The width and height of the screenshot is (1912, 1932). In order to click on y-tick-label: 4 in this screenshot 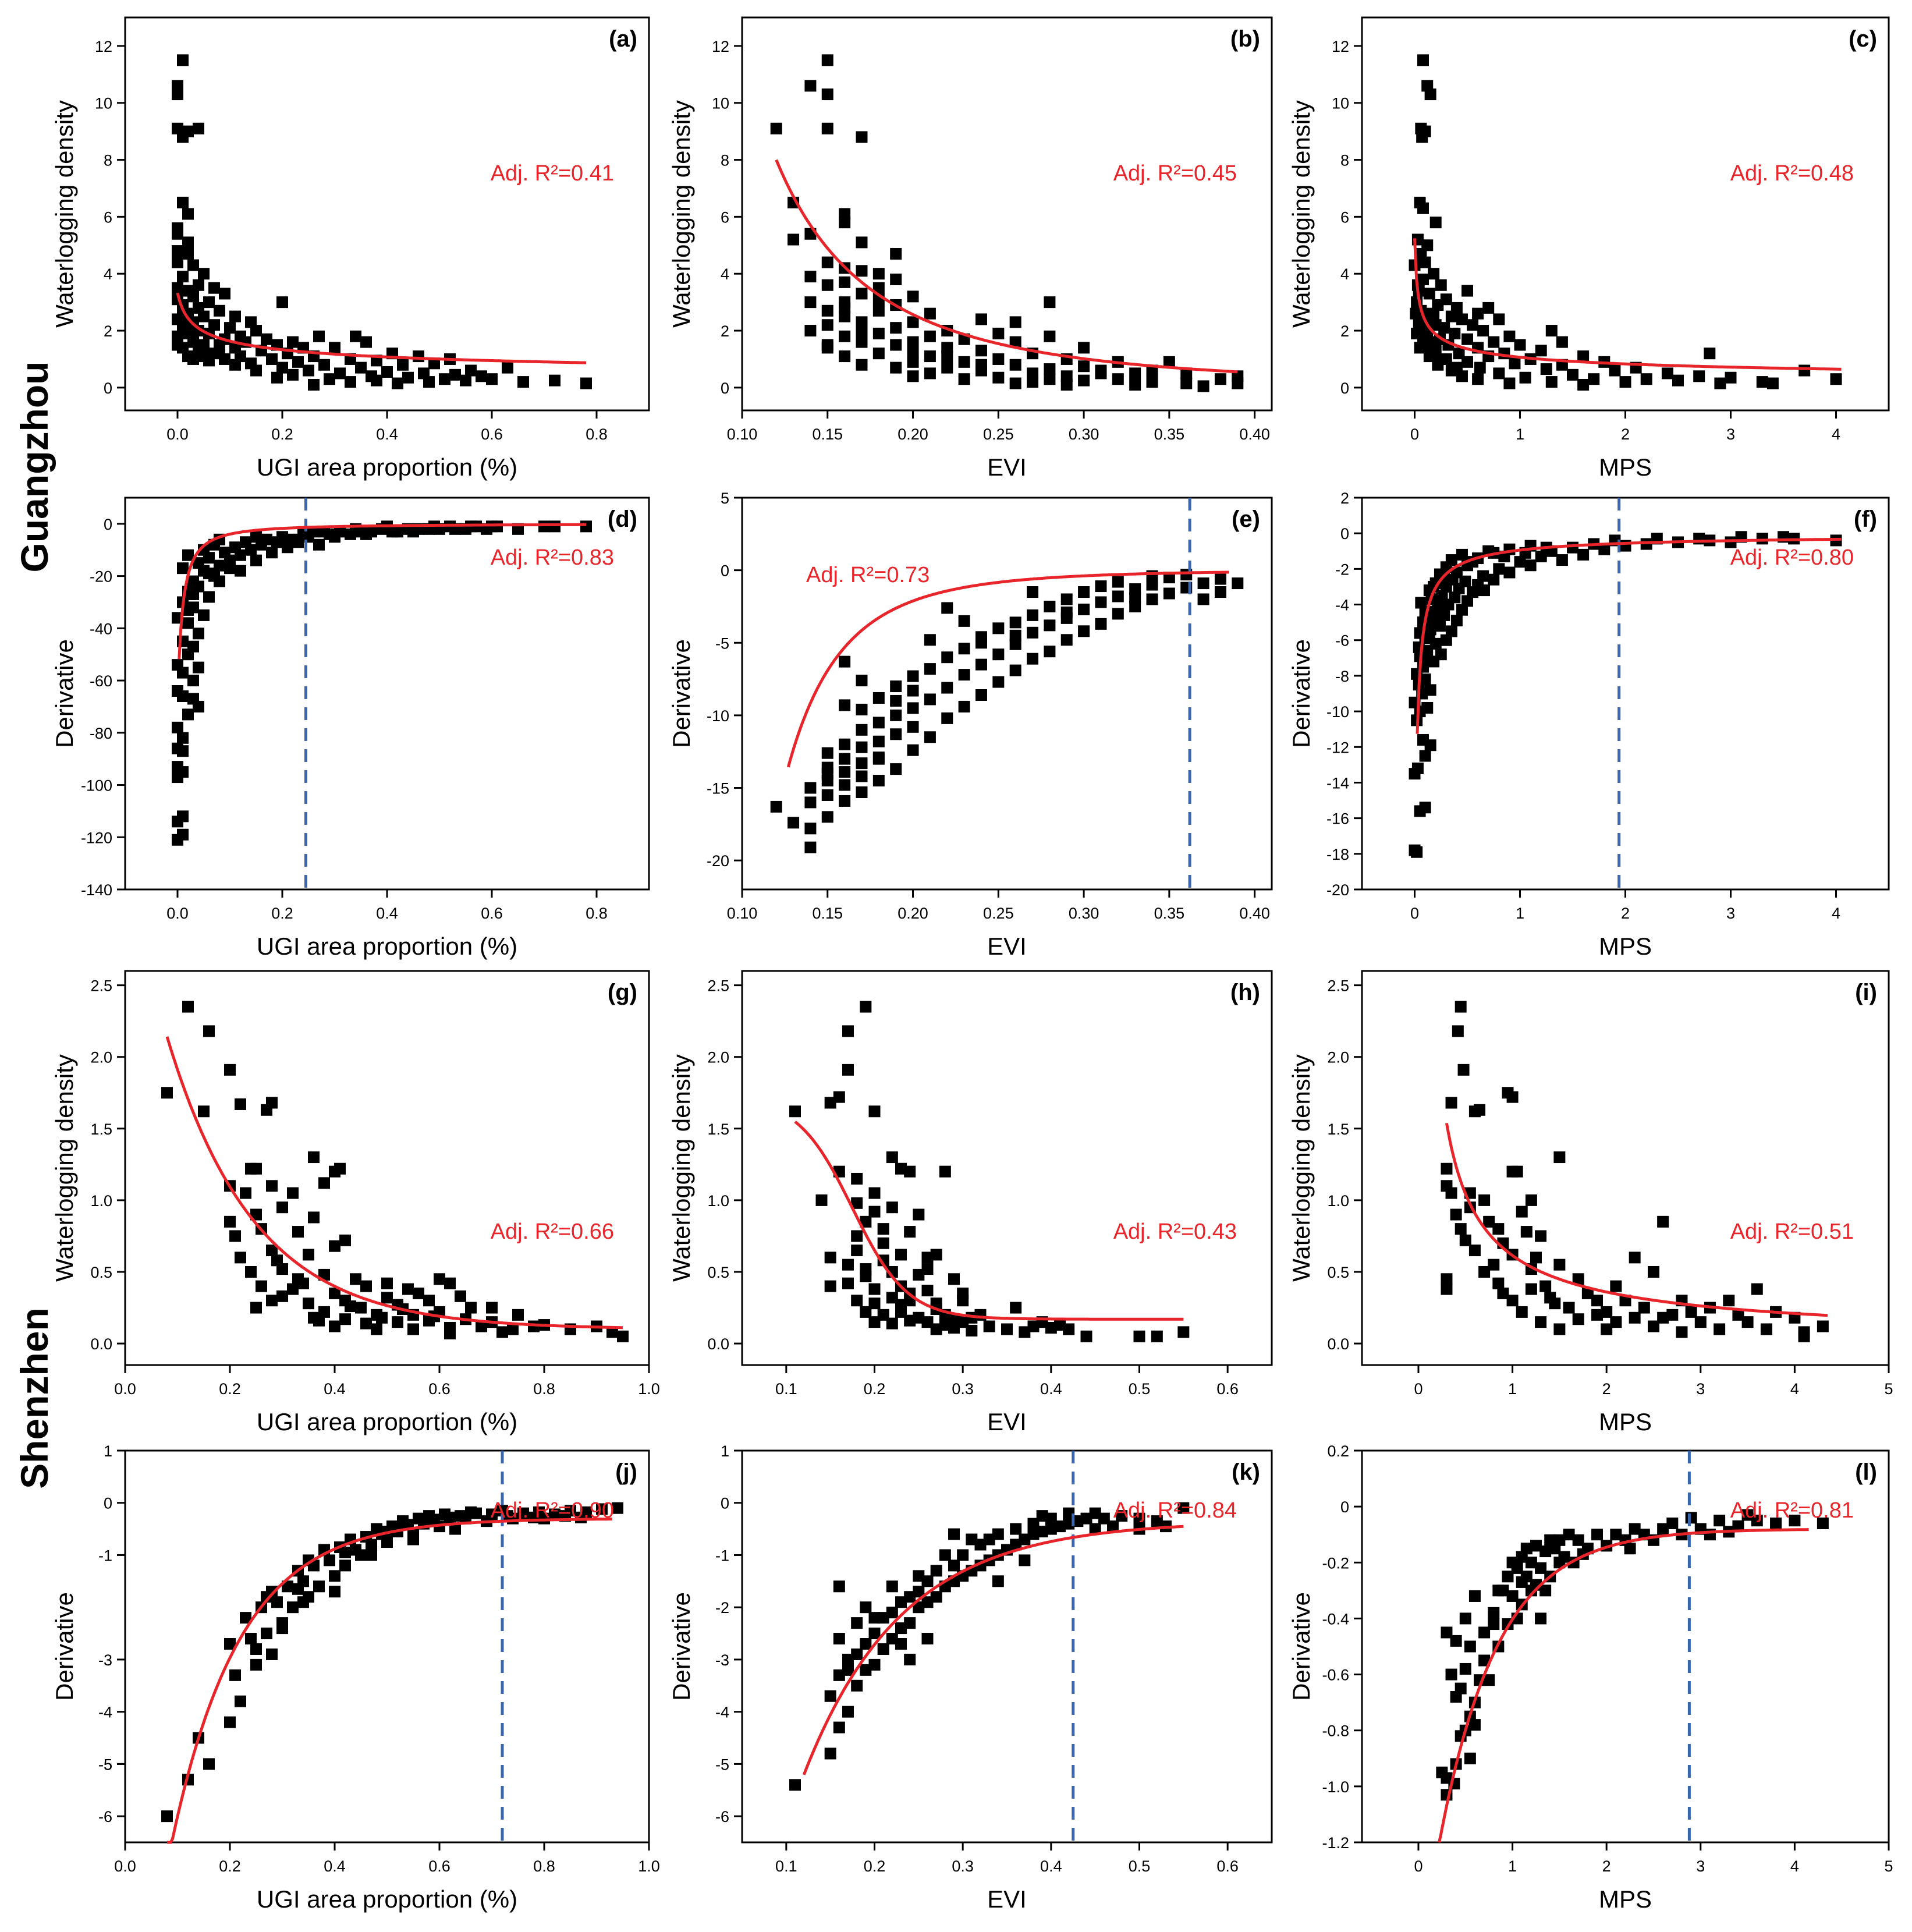, I will do `click(1344, 274)`.